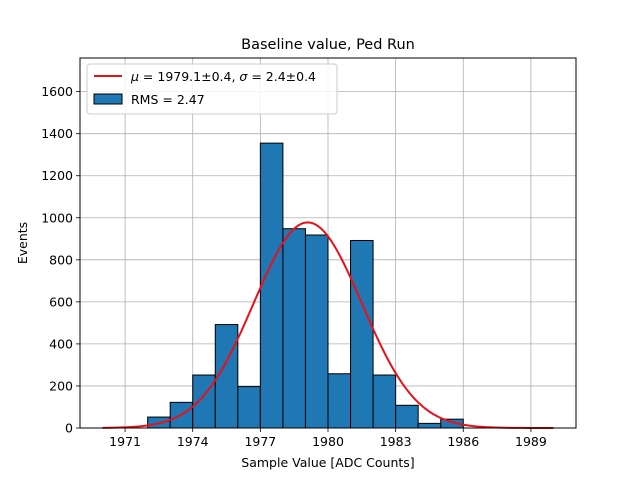 The image size is (640, 480). I want to click on x-axis-label: Sample Value [ADC Counts], so click(327, 462).